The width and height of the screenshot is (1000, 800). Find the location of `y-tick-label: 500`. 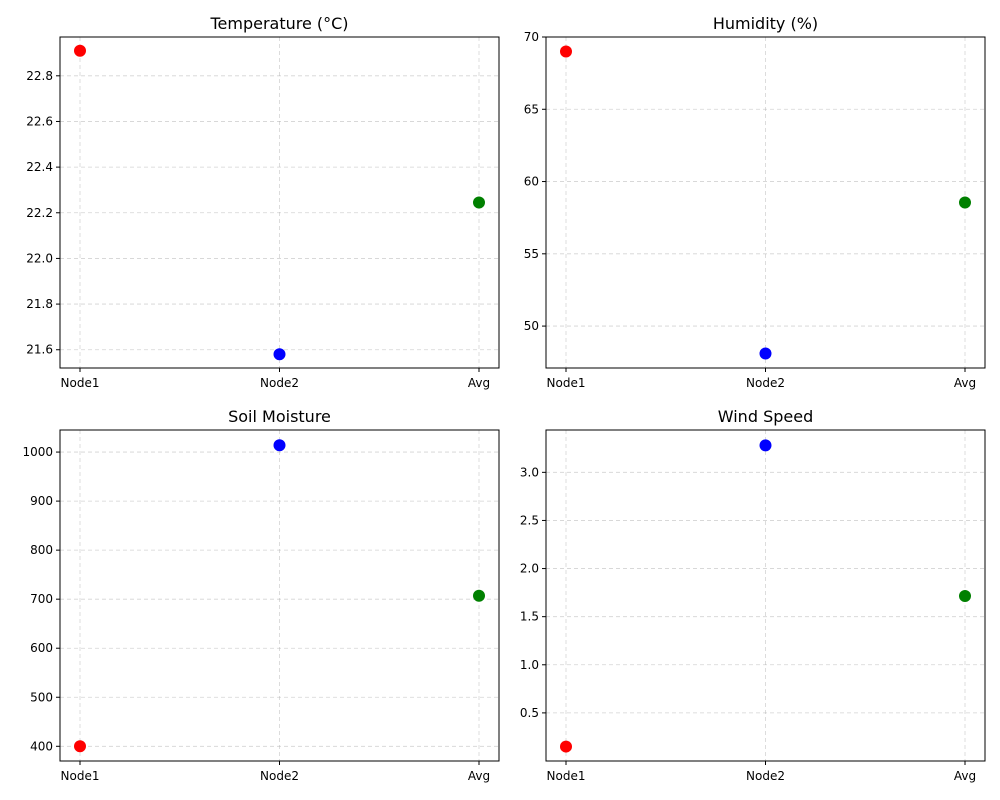

y-tick-label: 500 is located at coordinates (41, 697).